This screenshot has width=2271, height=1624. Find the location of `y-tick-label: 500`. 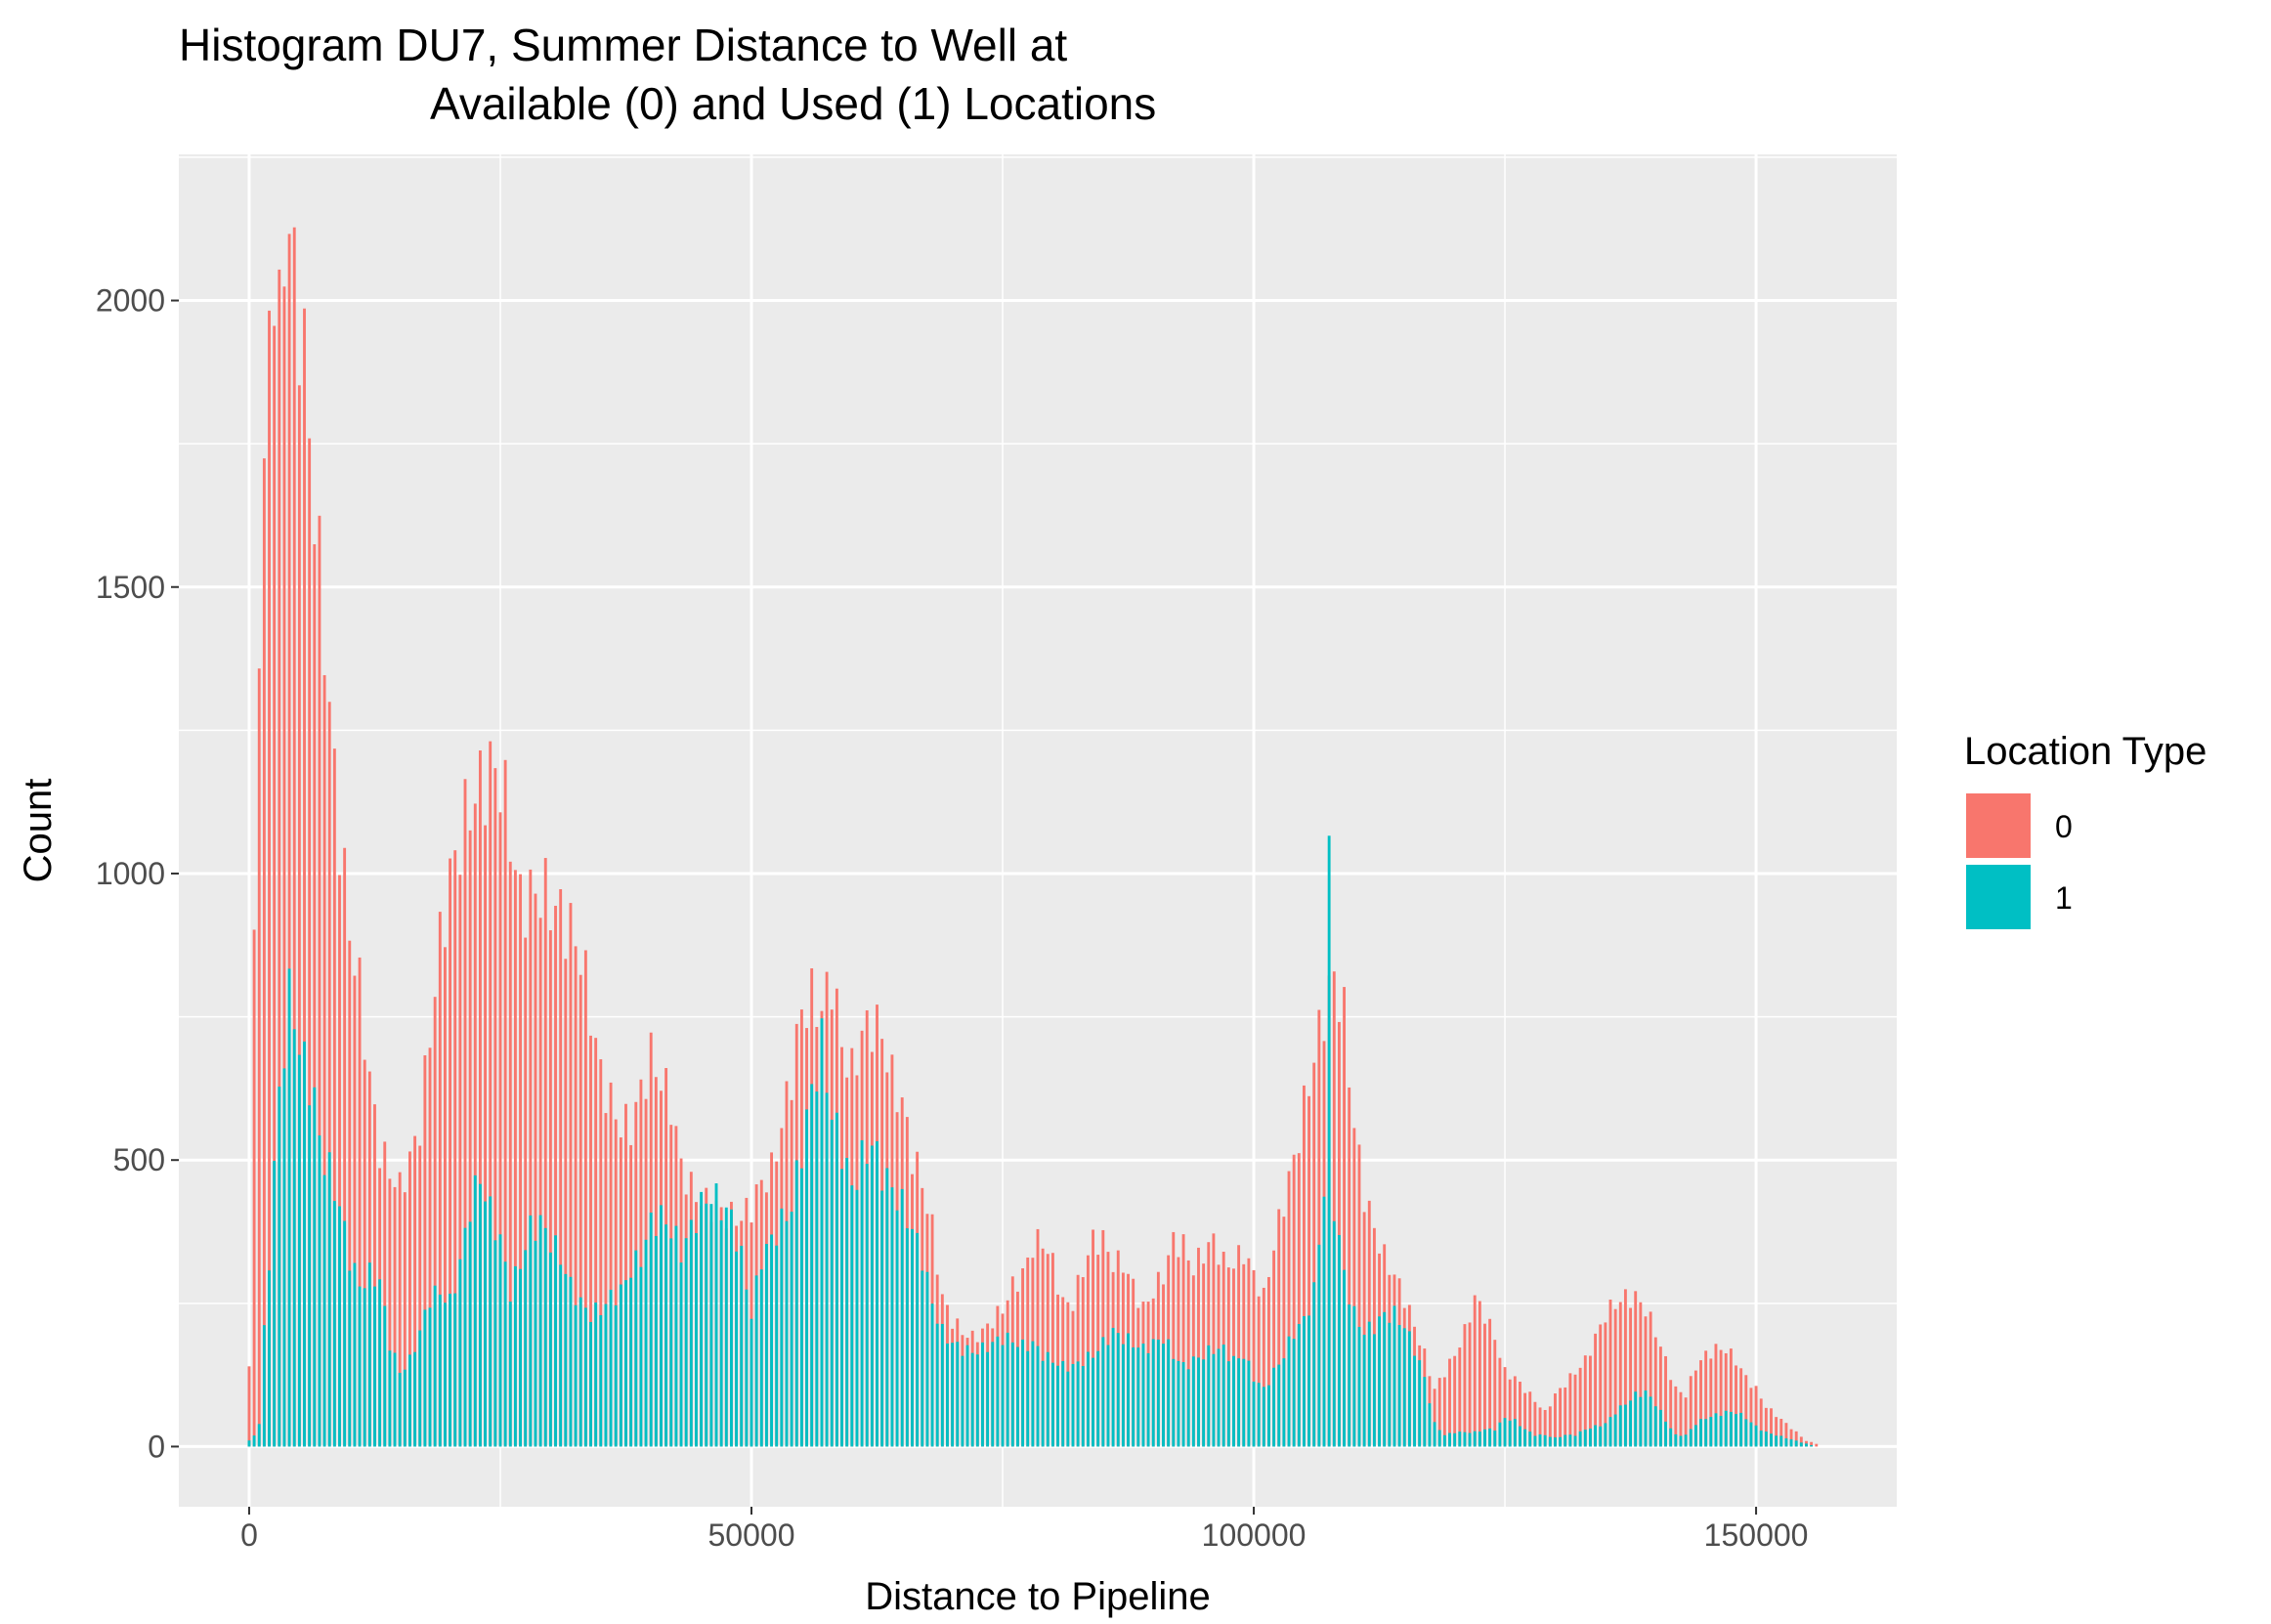

y-tick-label: 500 is located at coordinates (139, 1160).